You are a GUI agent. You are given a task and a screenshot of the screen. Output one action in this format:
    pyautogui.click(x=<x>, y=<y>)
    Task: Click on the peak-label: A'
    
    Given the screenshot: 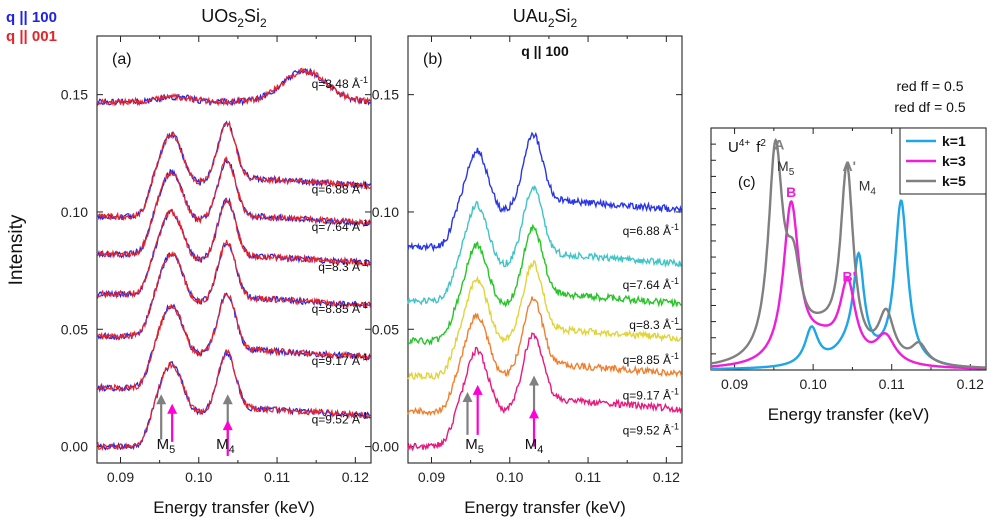 What is the action you would take?
    pyautogui.click(x=849, y=166)
    